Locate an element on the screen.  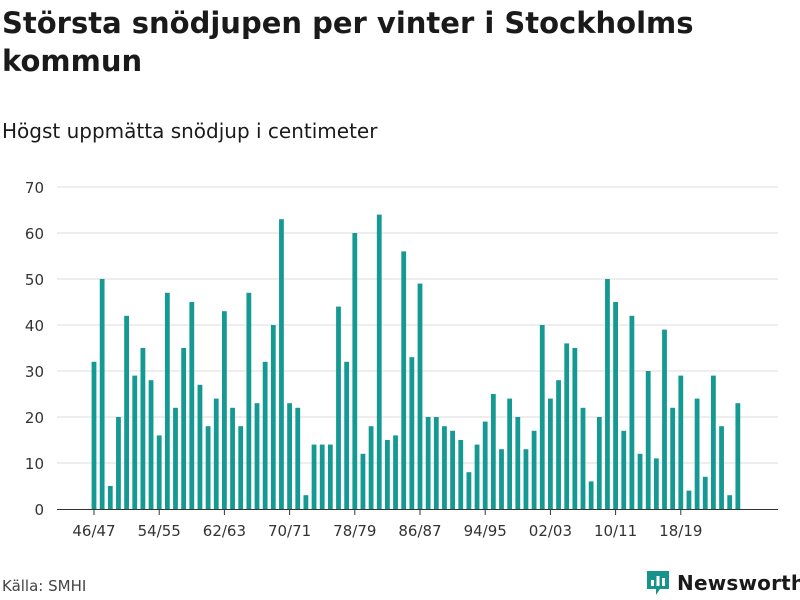
bar-91/92 is located at coordinates (461, 474).